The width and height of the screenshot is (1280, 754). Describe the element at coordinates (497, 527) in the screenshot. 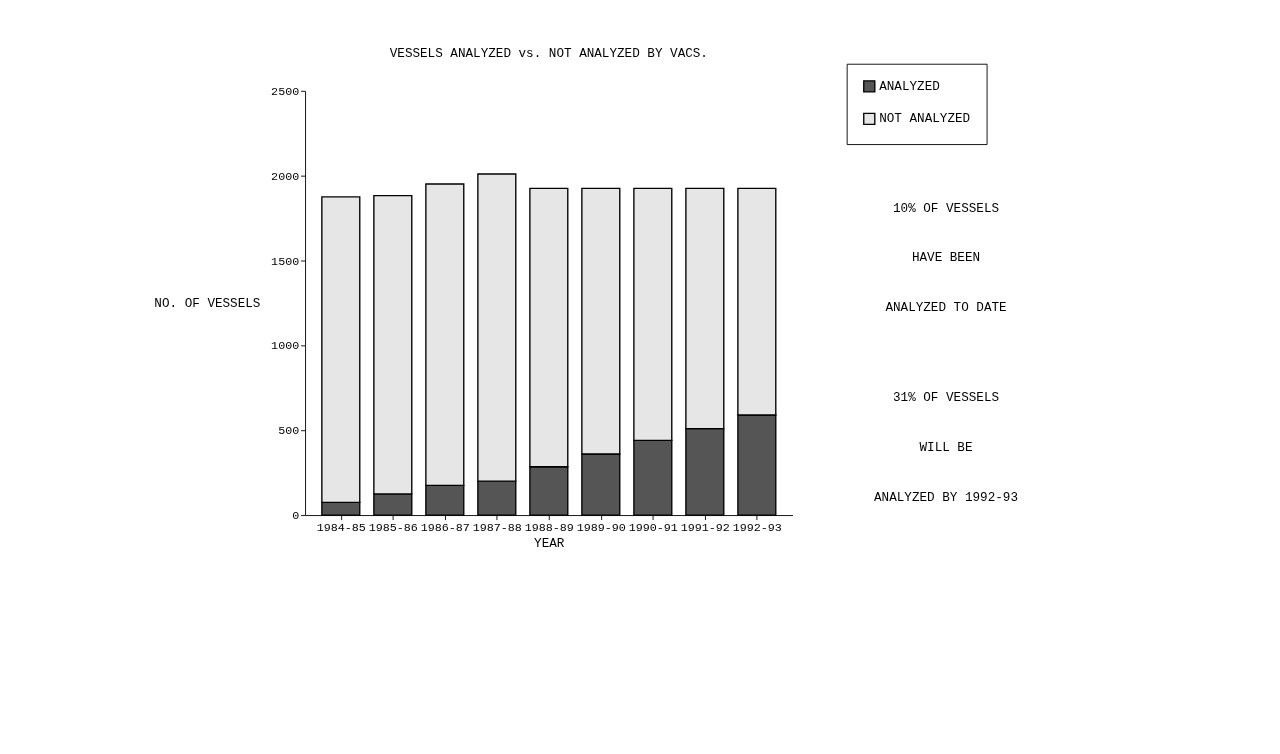

I see `x-tick-label: 1987-88` at that location.